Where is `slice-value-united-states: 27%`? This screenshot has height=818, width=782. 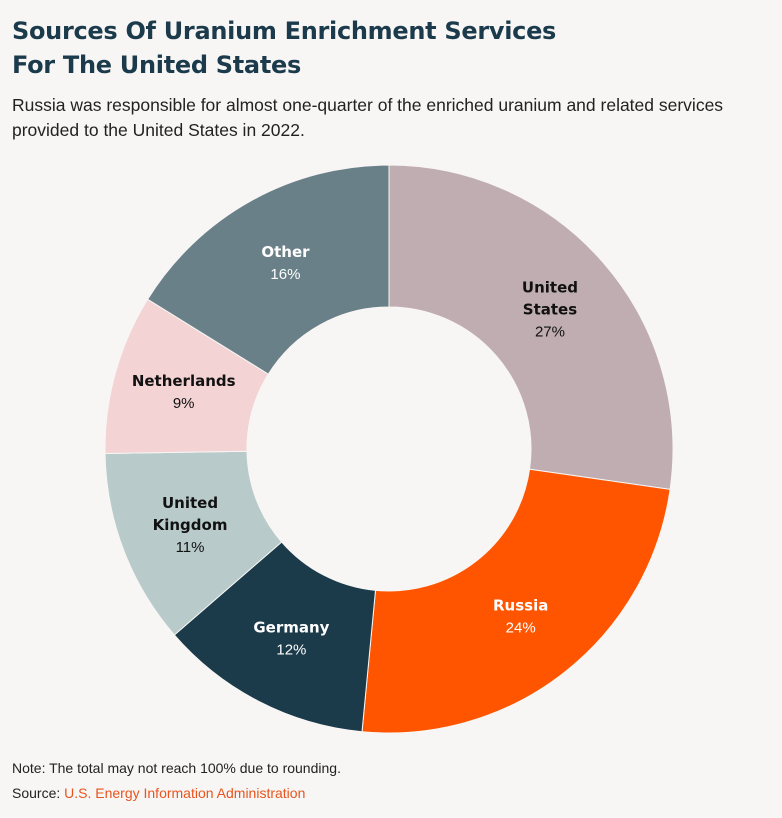
slice-value-united-states: 27% is located at coordinates (550, 332).